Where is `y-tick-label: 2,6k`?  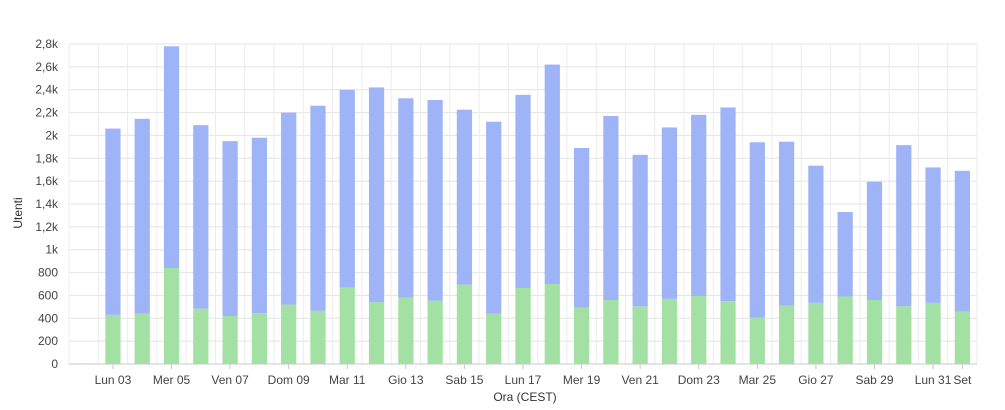 y-tick-label: 2,6k is located at coordinates (47, 67).